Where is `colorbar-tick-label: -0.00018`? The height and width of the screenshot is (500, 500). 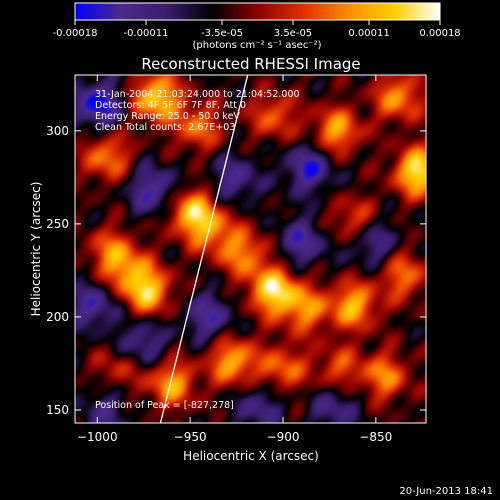
colorbar-tick-label: -0.00018 is located at coordinates (75, 33).